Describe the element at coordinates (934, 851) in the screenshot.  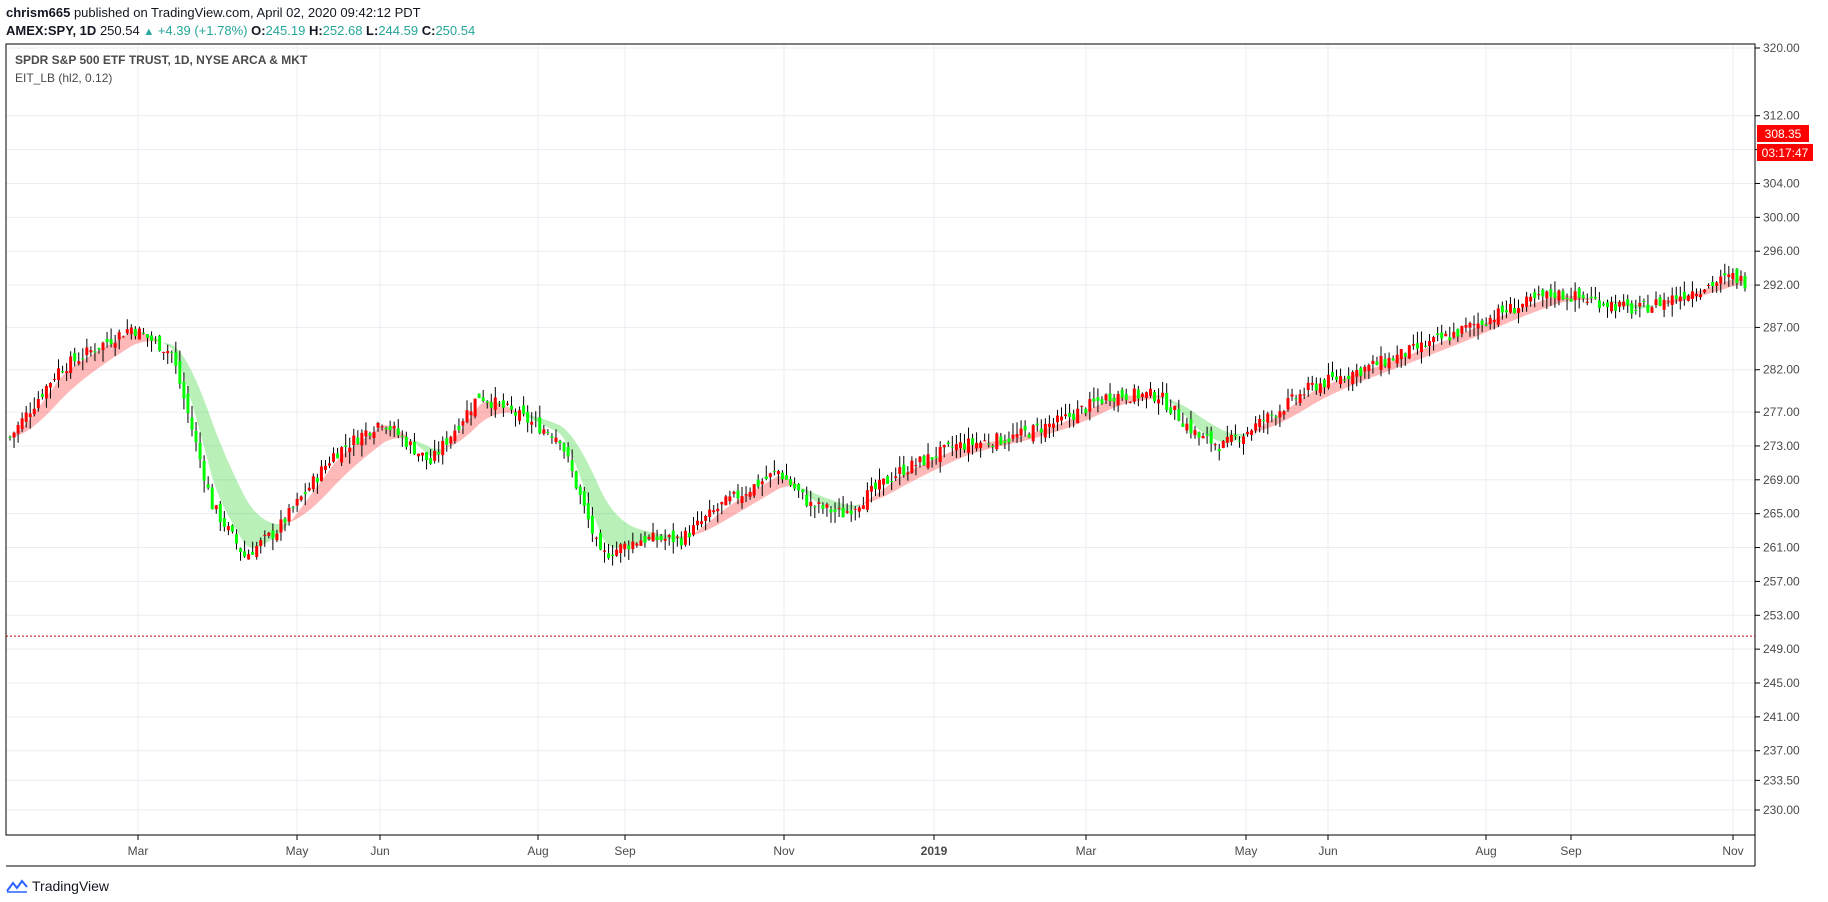
I see `x-tick-label: 2019` at that location.